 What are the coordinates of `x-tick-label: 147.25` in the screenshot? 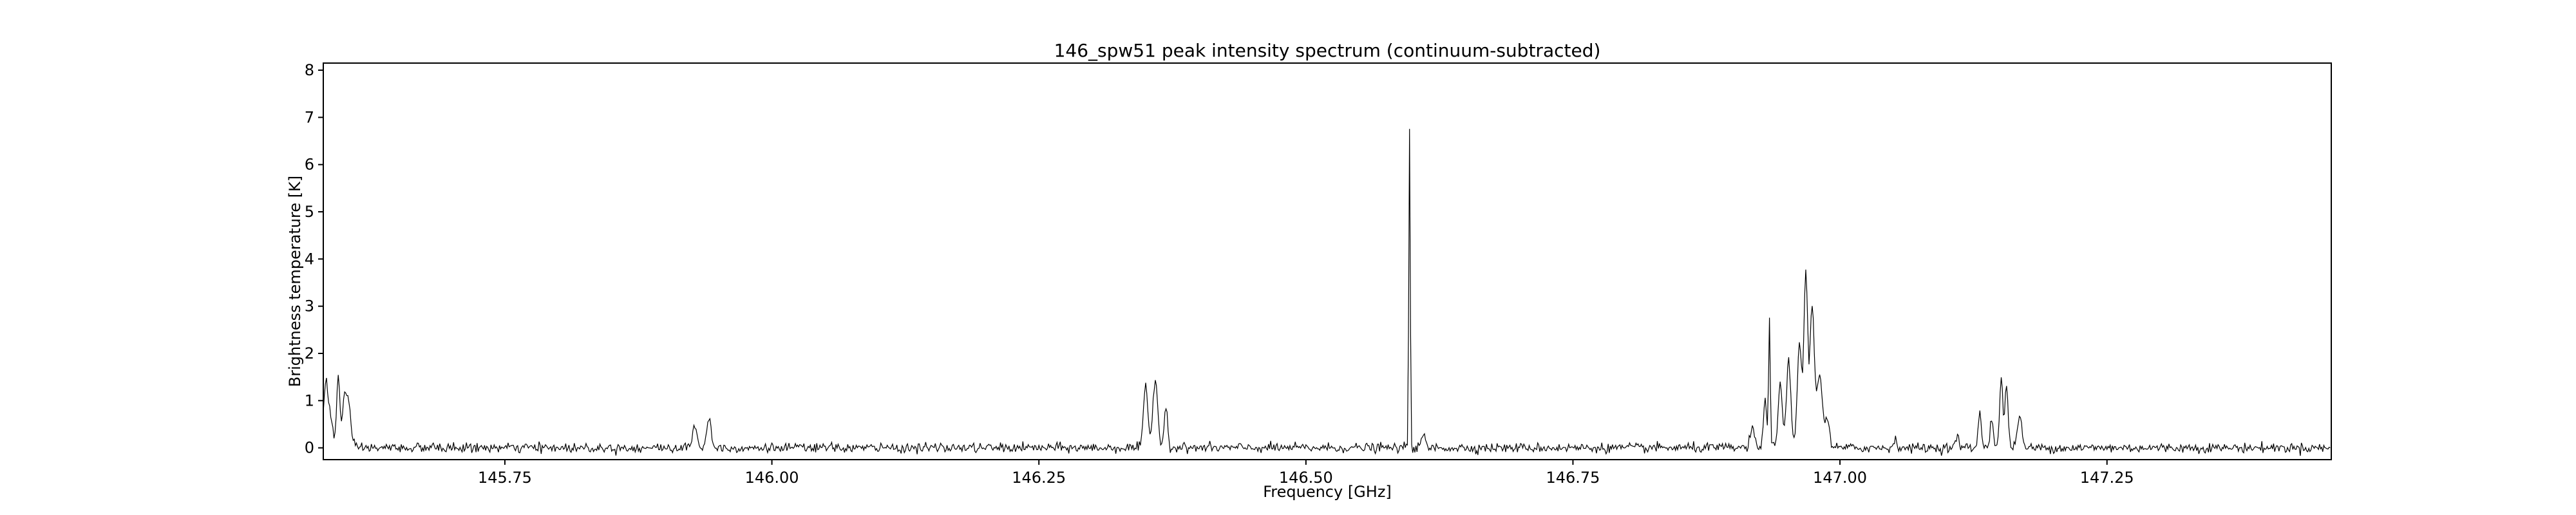 It's located at (2107, 478).